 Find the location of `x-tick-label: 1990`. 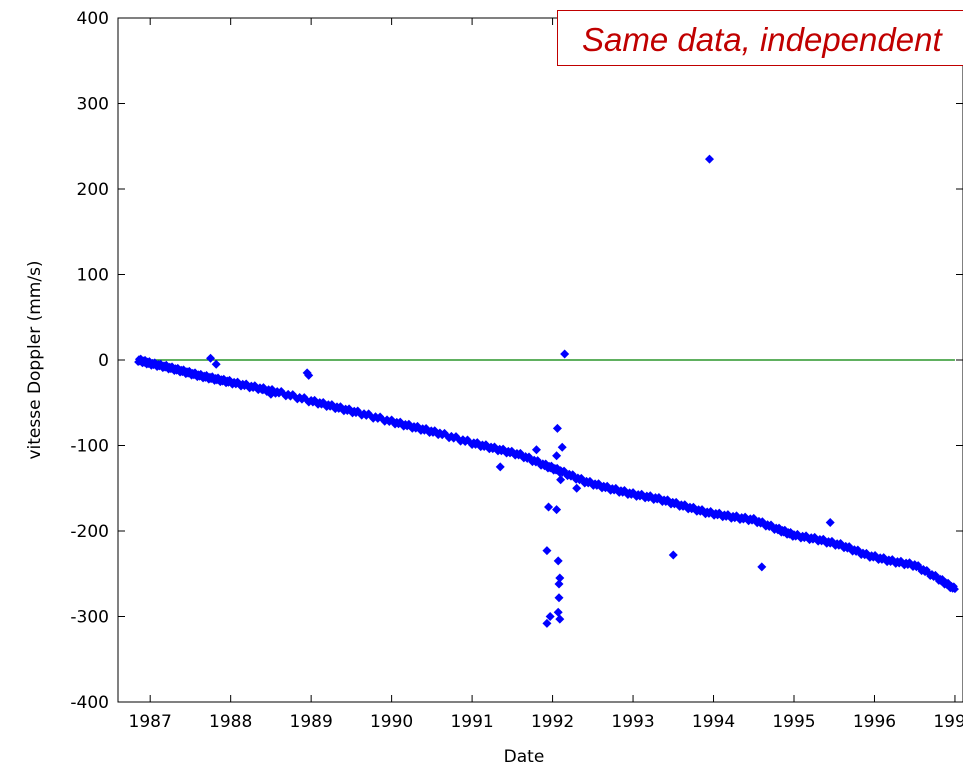

x-tick-label: 1990 is located at coordinates (391, 722).